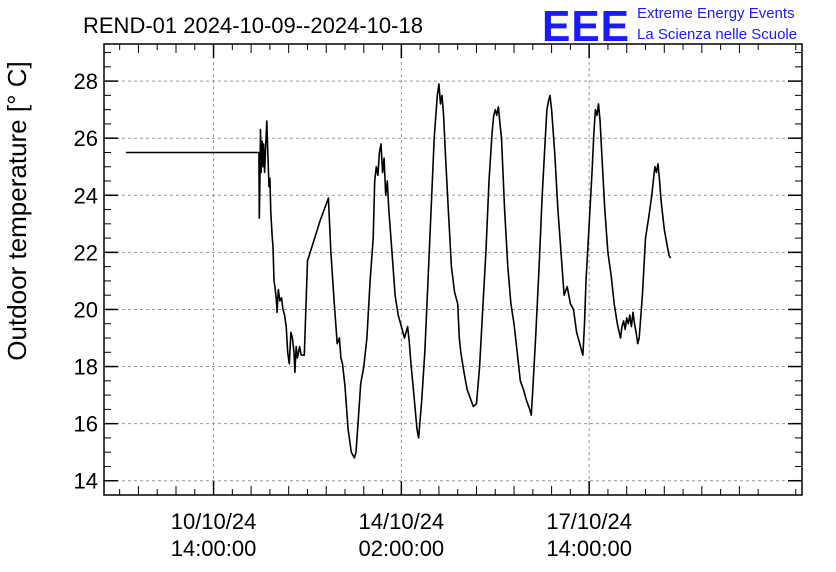 This screenshot has height=572, width=836. I want to click on x-tick-date: 10/10/24, so click(214, 521).